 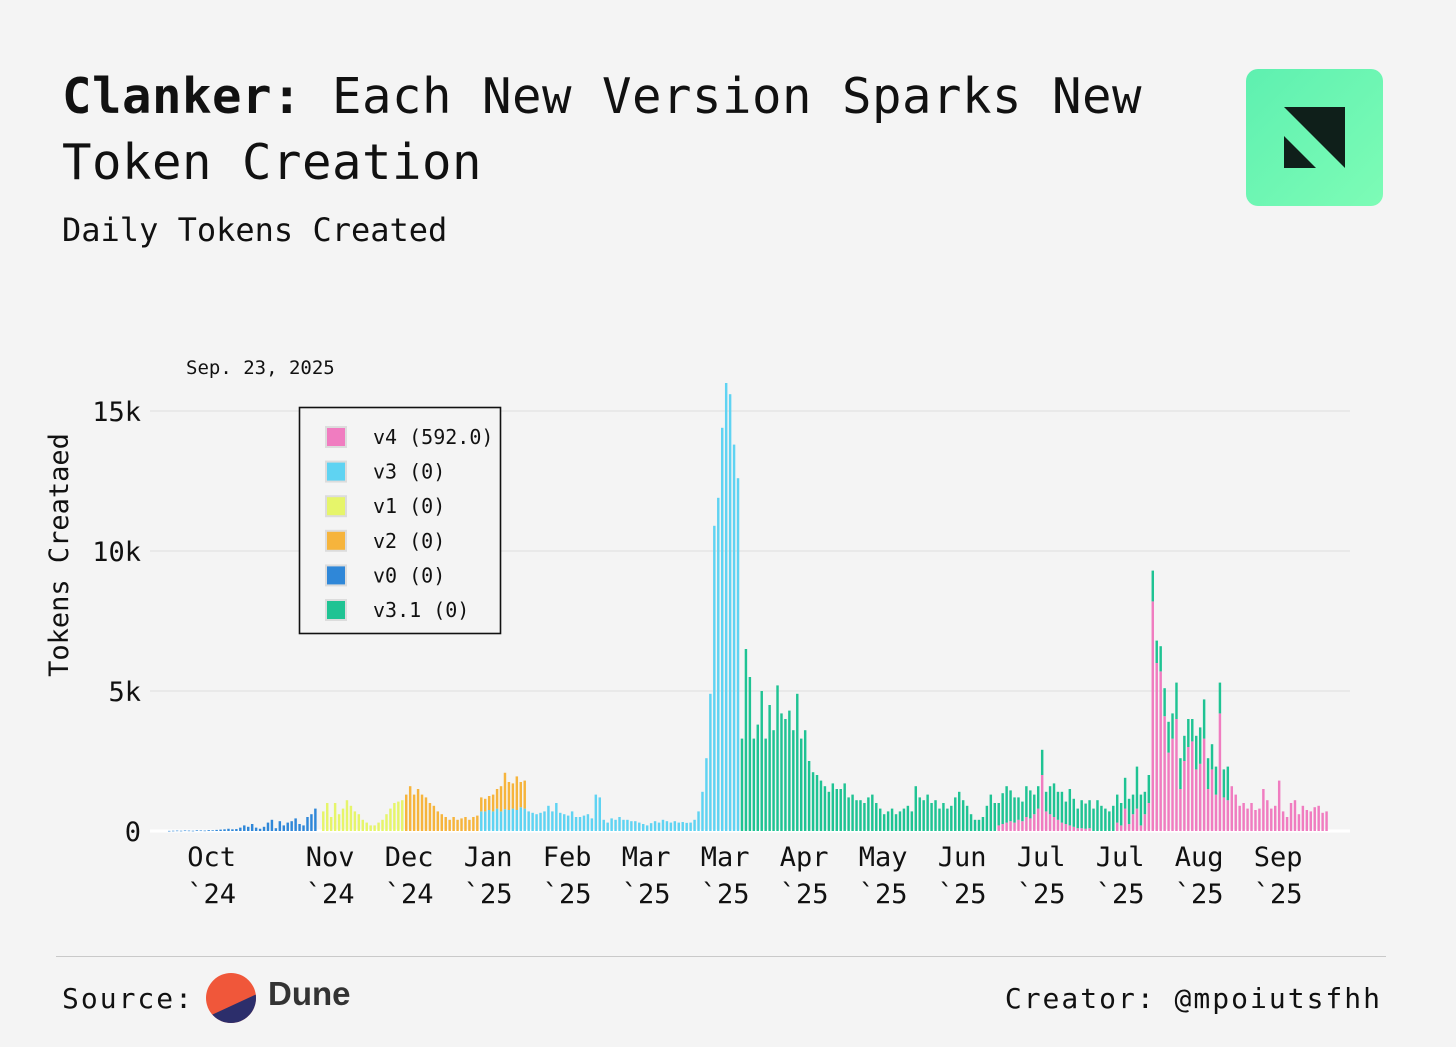 I want to click on dune-logo-icon, so click(x=231, y=998).